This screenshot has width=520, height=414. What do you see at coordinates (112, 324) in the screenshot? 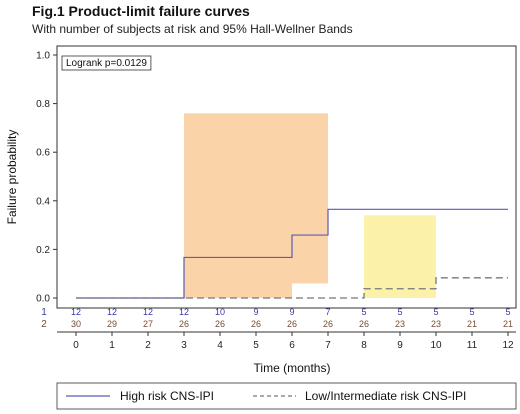
I see `at-risk-count: 29` at bounding box center [112, 324].